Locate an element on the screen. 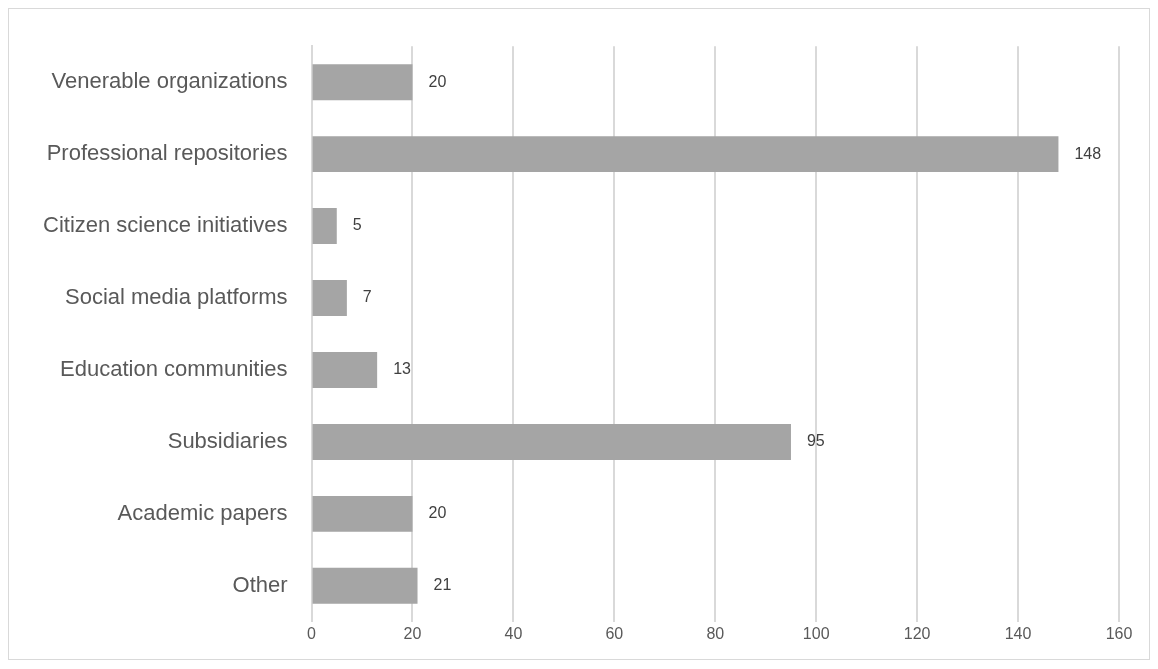 The height and width of the screenshot is (669, 1158). x-tick-label: 160 is located at coordinates (1119, 633).